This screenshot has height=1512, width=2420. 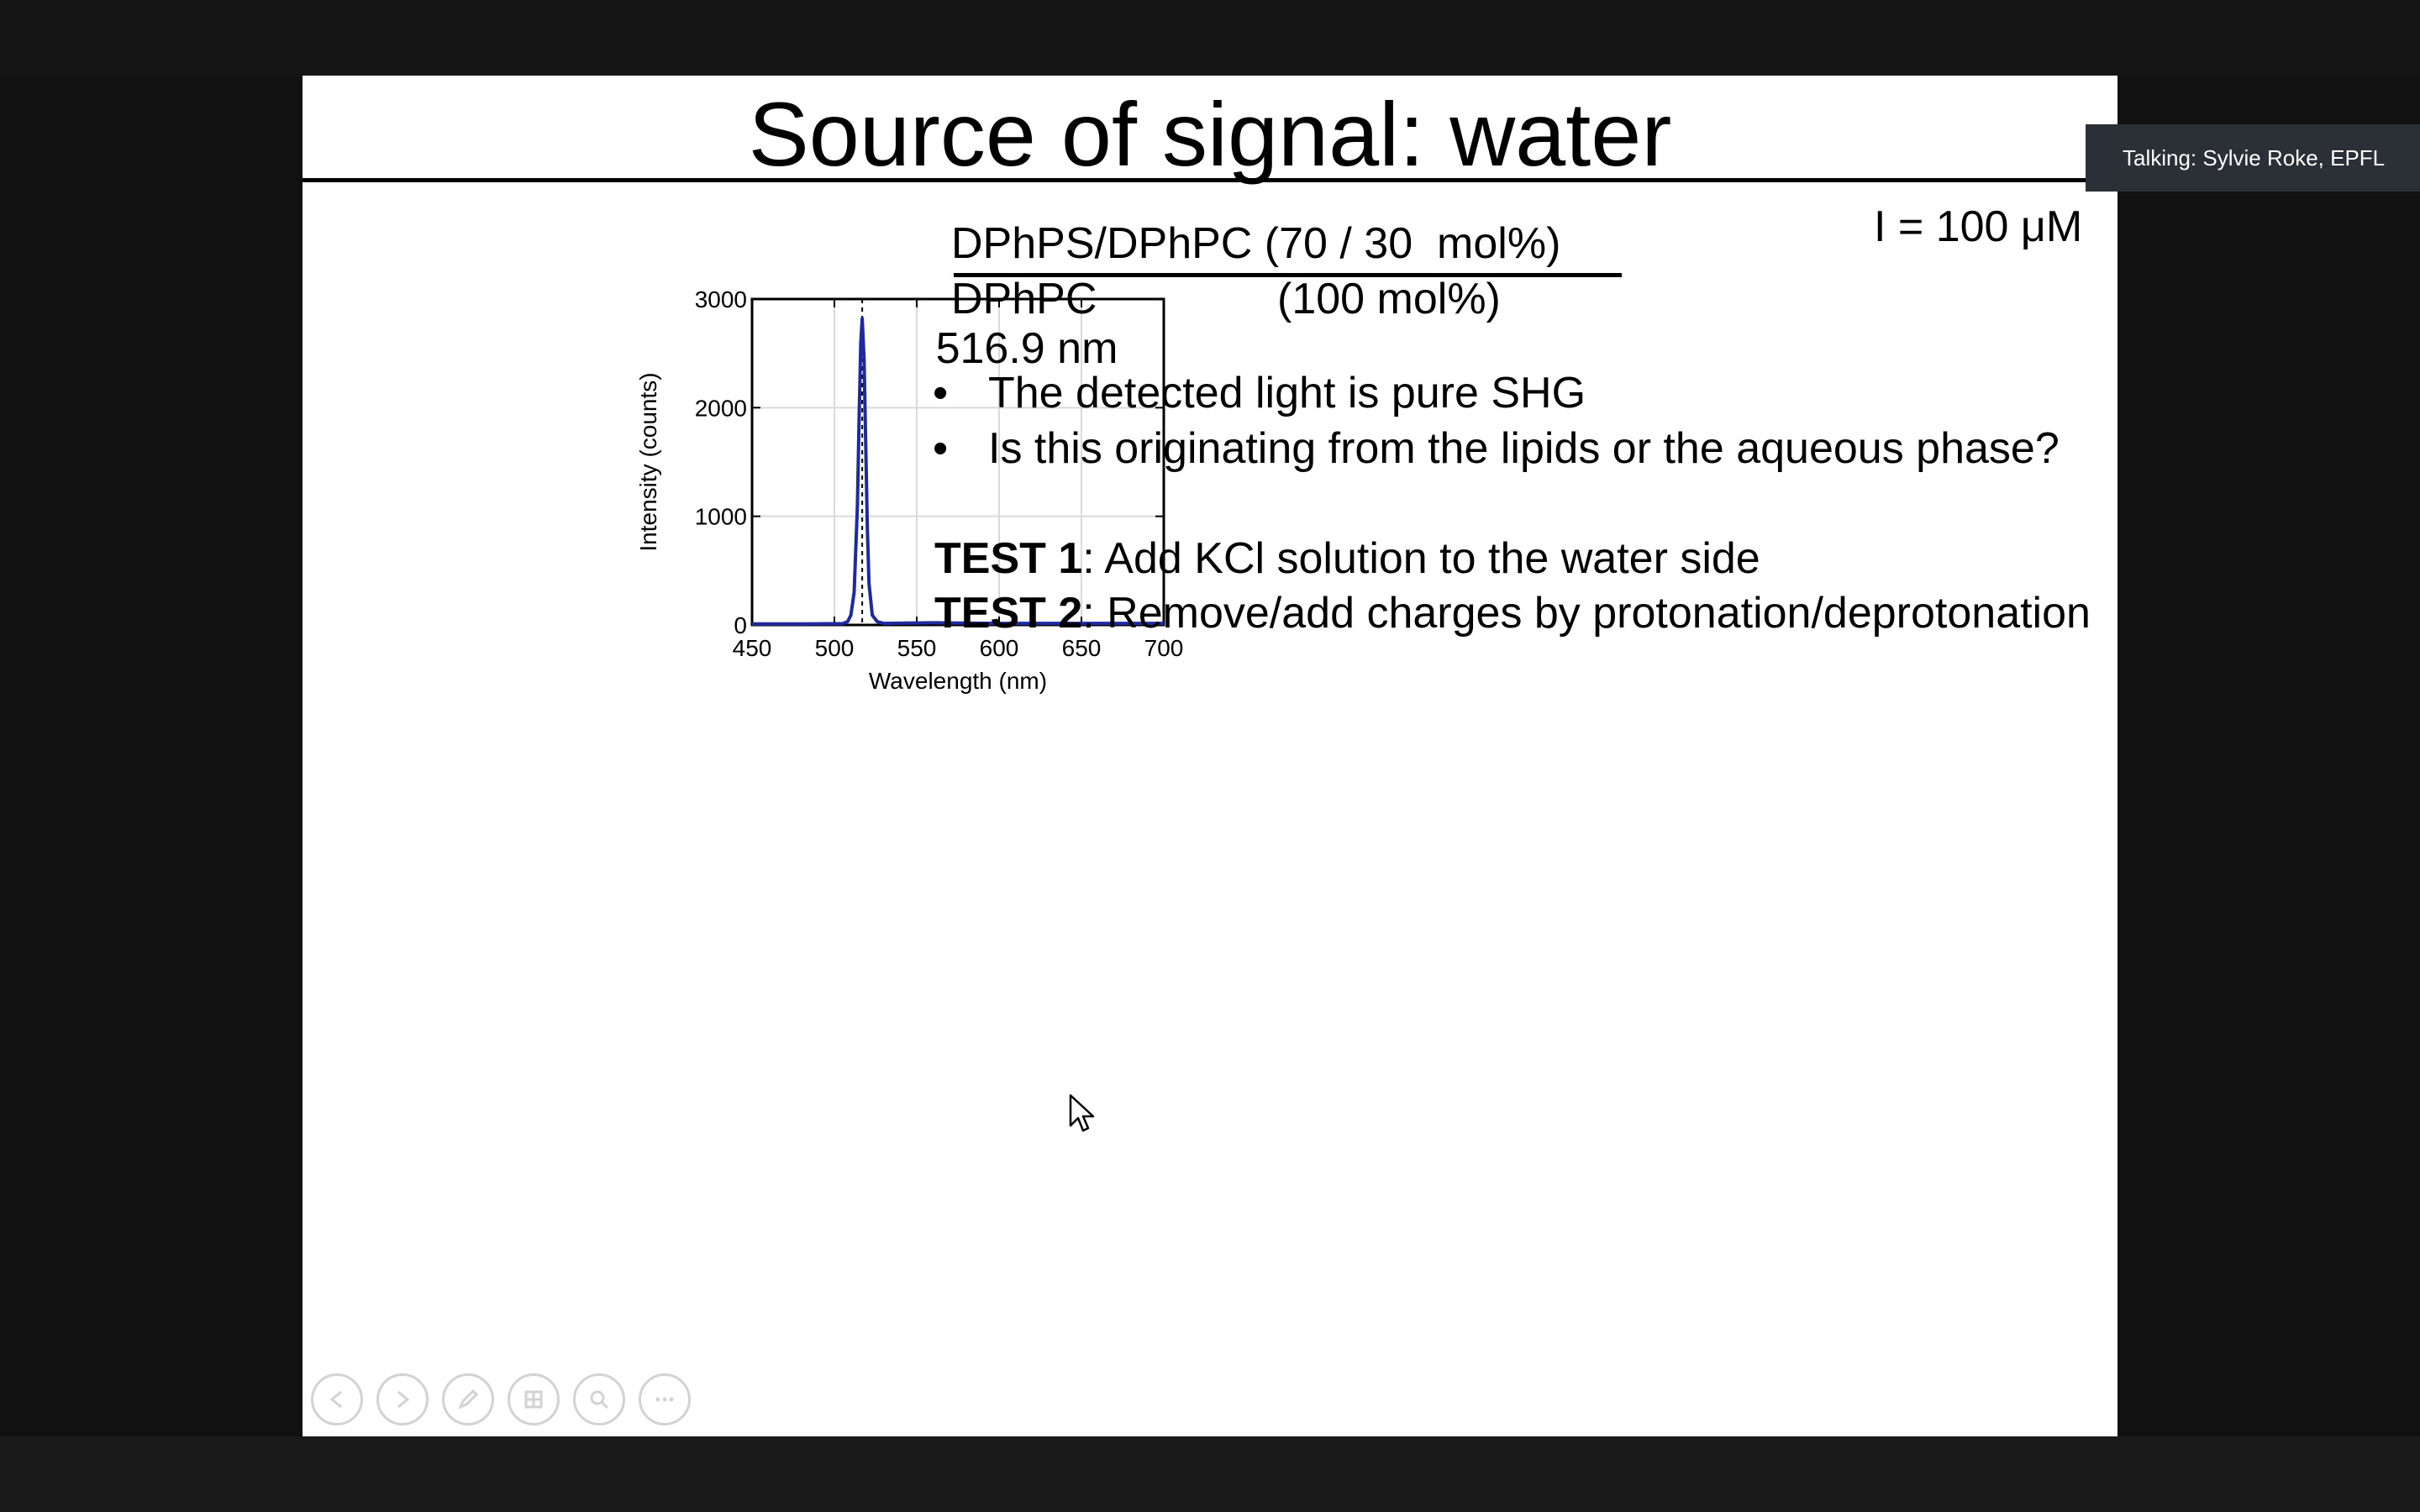 What do you see at coordinates (752, 648) in the screenshot?
I see `x-tick-label: 450` at bounding box center [752, 648].